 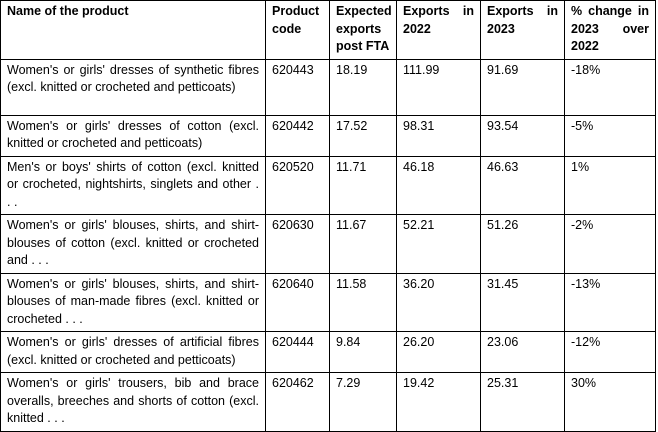 What do you see at coordinates (438, 244) in the screenshot?
I see `exports-2022-cell: 52.21` at bounding box center [438, 244].